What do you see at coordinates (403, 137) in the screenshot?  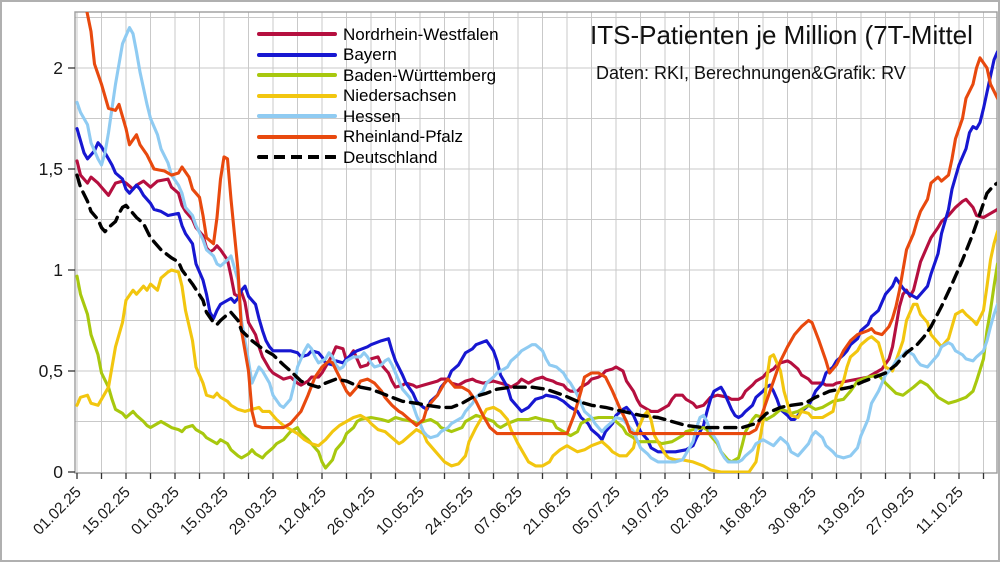 I see `legend-item-label: Rheinland-Pfalz` at bounding box center [403, 137].